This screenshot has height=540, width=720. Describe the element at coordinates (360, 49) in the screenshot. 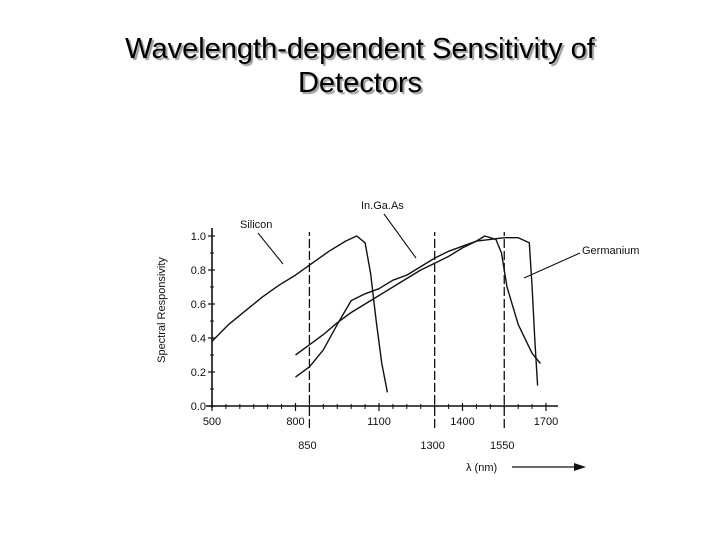

I see `slide-title-line-1: Wavelength-dependent Sensitivity of` at that location.